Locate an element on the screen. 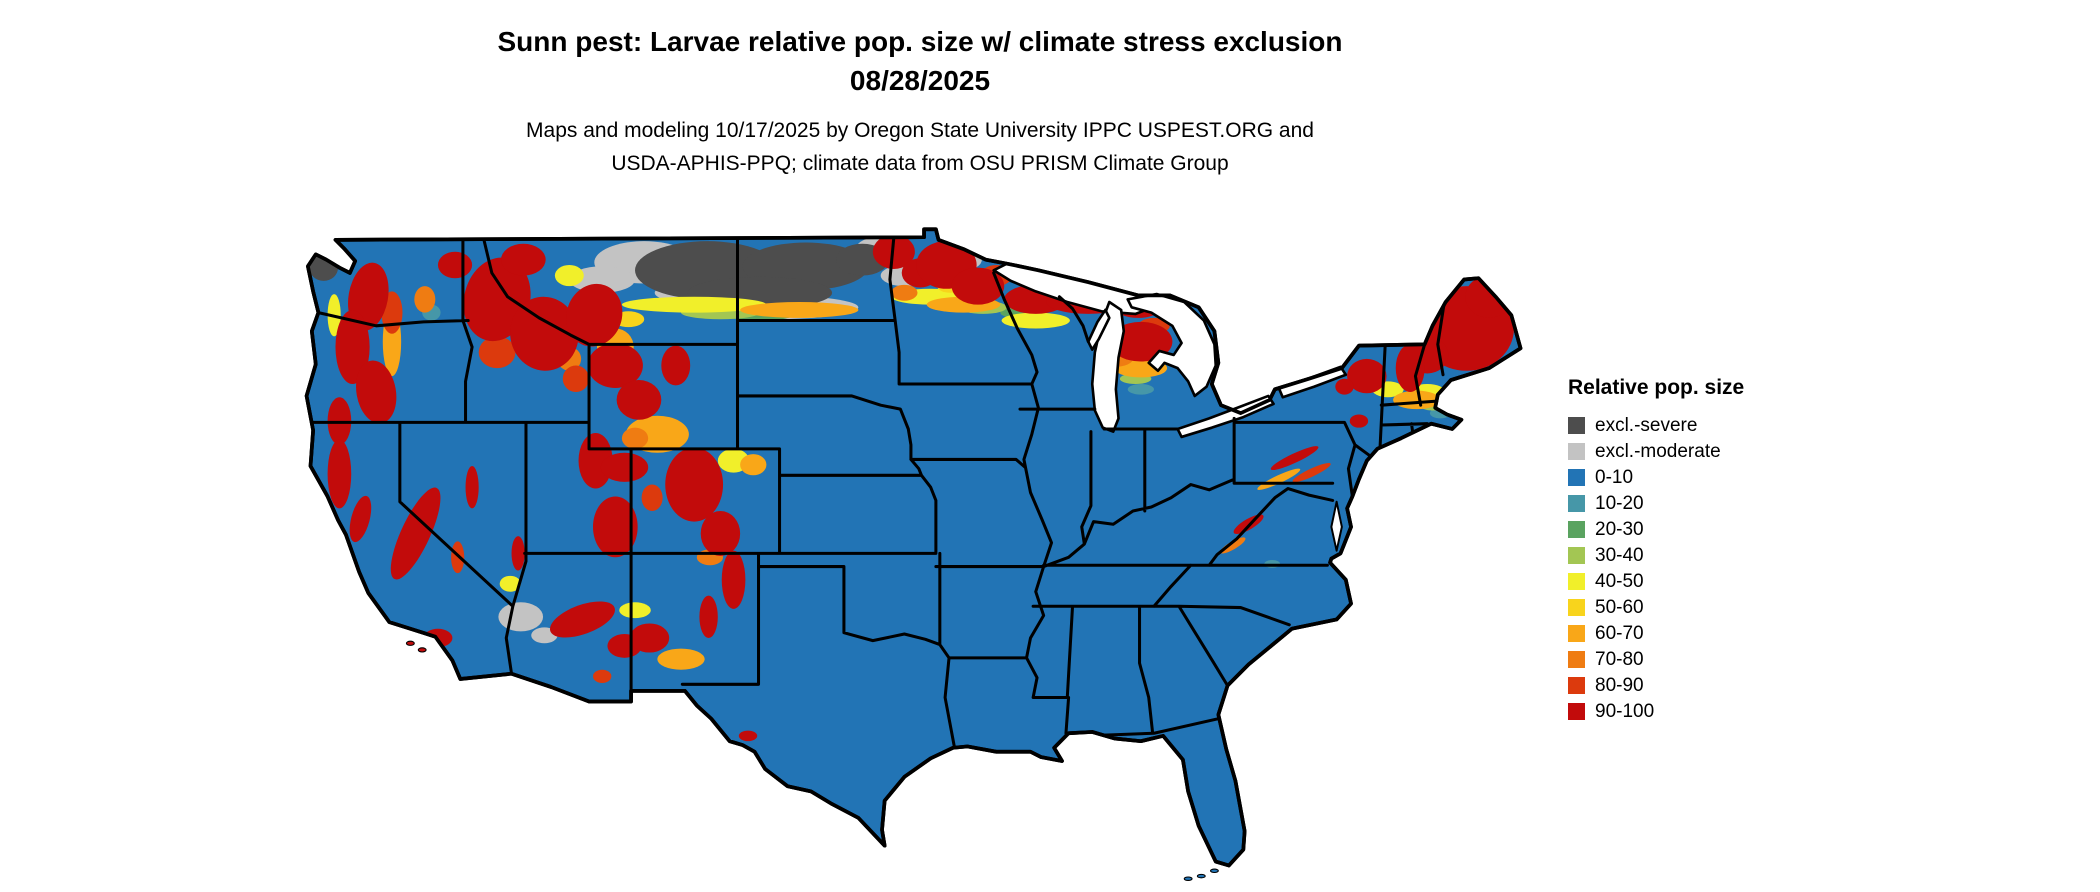 This screenshot has width=2100, height=892. chesapeake-bay is located at coordinates (1336, 526).